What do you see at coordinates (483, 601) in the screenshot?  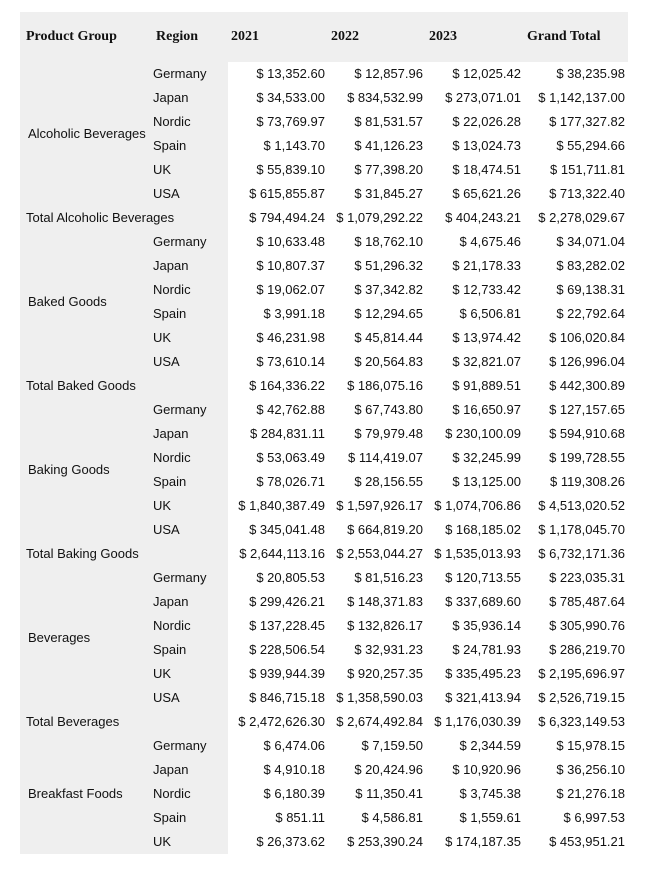 I see `value-cell: $ 337,689.60` at bounding box center [483, 601].